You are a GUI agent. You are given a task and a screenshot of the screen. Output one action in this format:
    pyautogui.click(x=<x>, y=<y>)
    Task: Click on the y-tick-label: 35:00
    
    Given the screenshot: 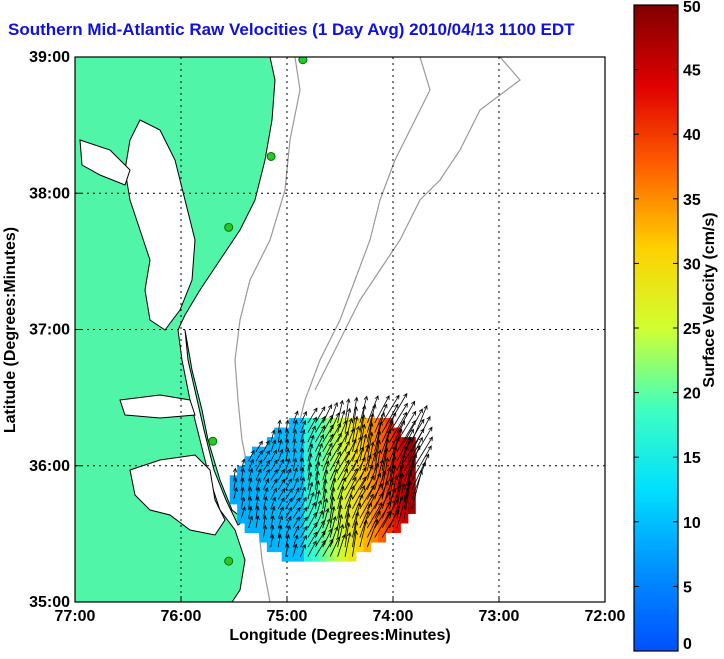 What is the action you would take?
    pyautogui.click(x=49, y=602)
    